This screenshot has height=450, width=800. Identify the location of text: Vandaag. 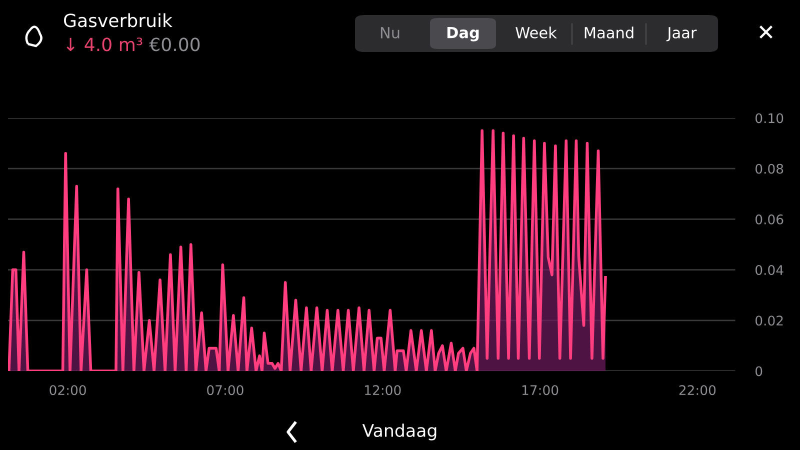
(399, 432).